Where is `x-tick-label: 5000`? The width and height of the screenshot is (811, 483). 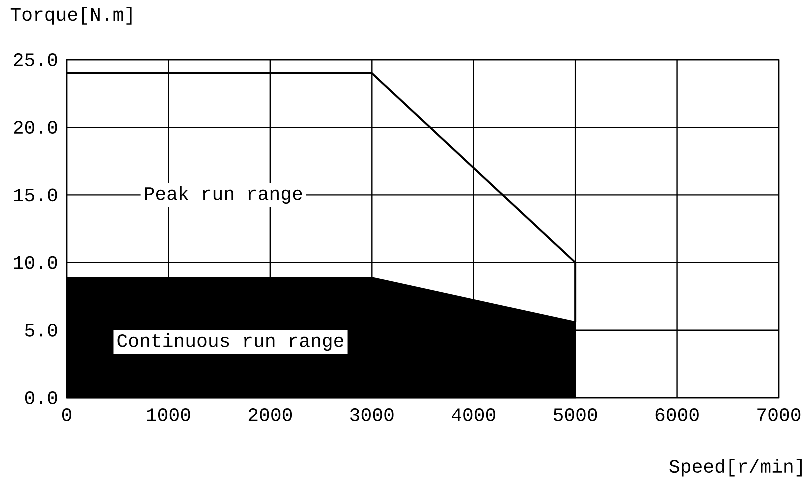
x-tick-label: 5000 is located at coordinates (576, 415).